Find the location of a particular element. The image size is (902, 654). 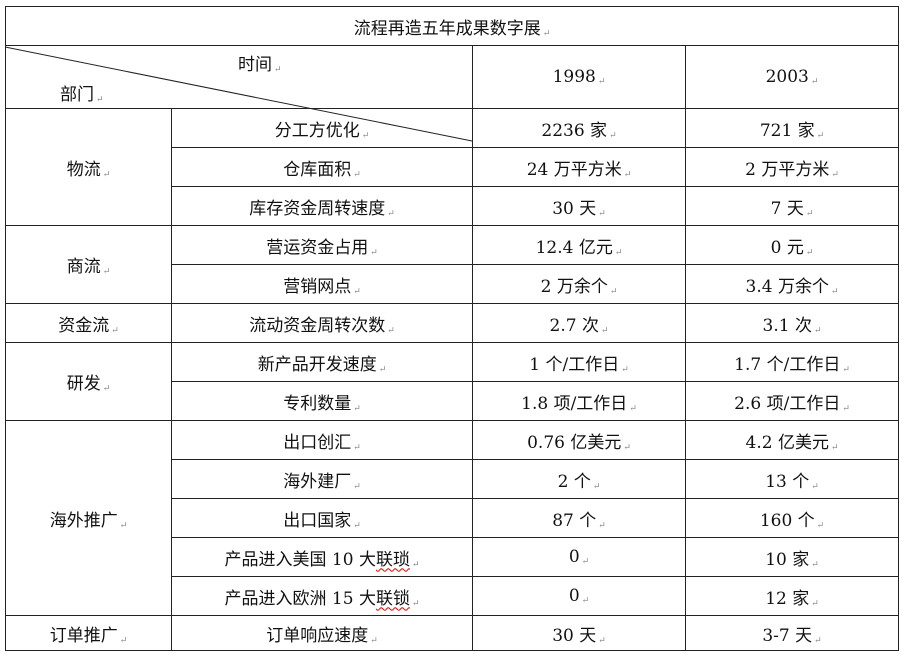

item-cell: 营运资金占用 is located at coordinates (322, 245).